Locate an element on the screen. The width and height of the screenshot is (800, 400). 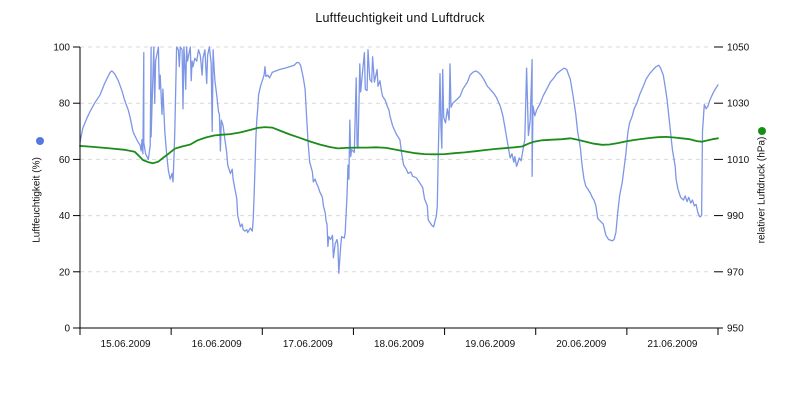
left-tick-label: 40 is located at coordinates (65, 216).